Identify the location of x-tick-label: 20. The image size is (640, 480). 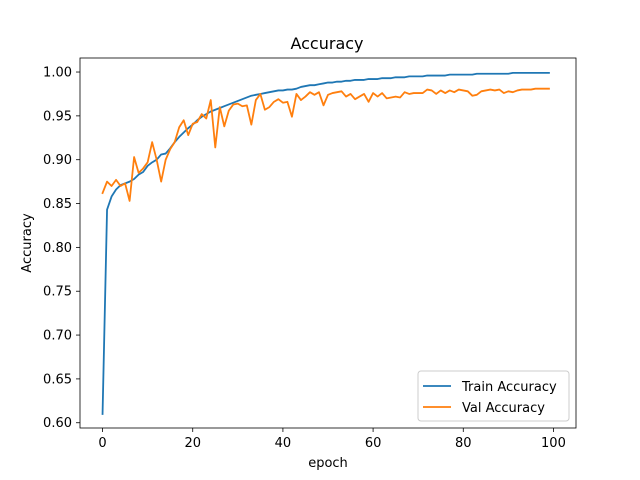
(192, 443).